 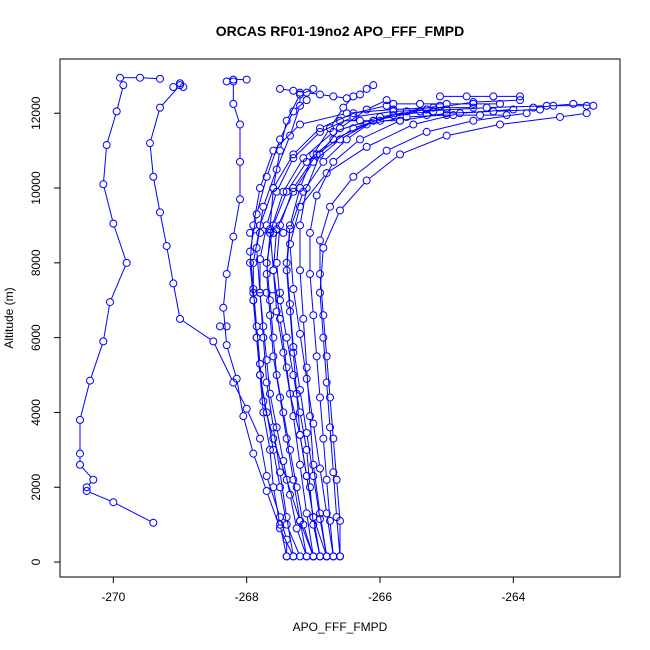 I want to click on chart-title: ORCAS RF01-19no2 APO_FFF_FMPD, so click(x=340, y=31).